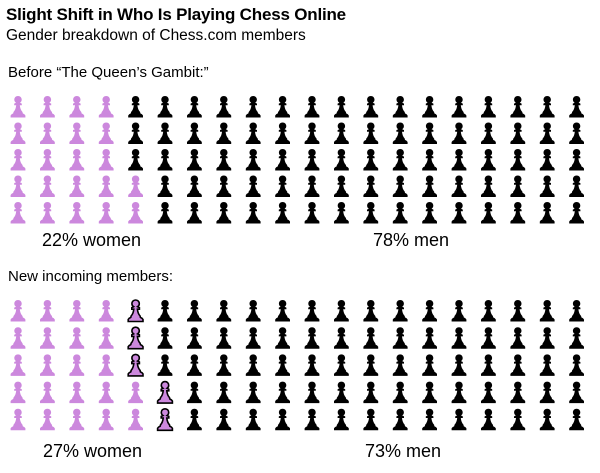  I want to click on before-section-label: Before “The Queen’s Gambit:”, so click(108, 72).